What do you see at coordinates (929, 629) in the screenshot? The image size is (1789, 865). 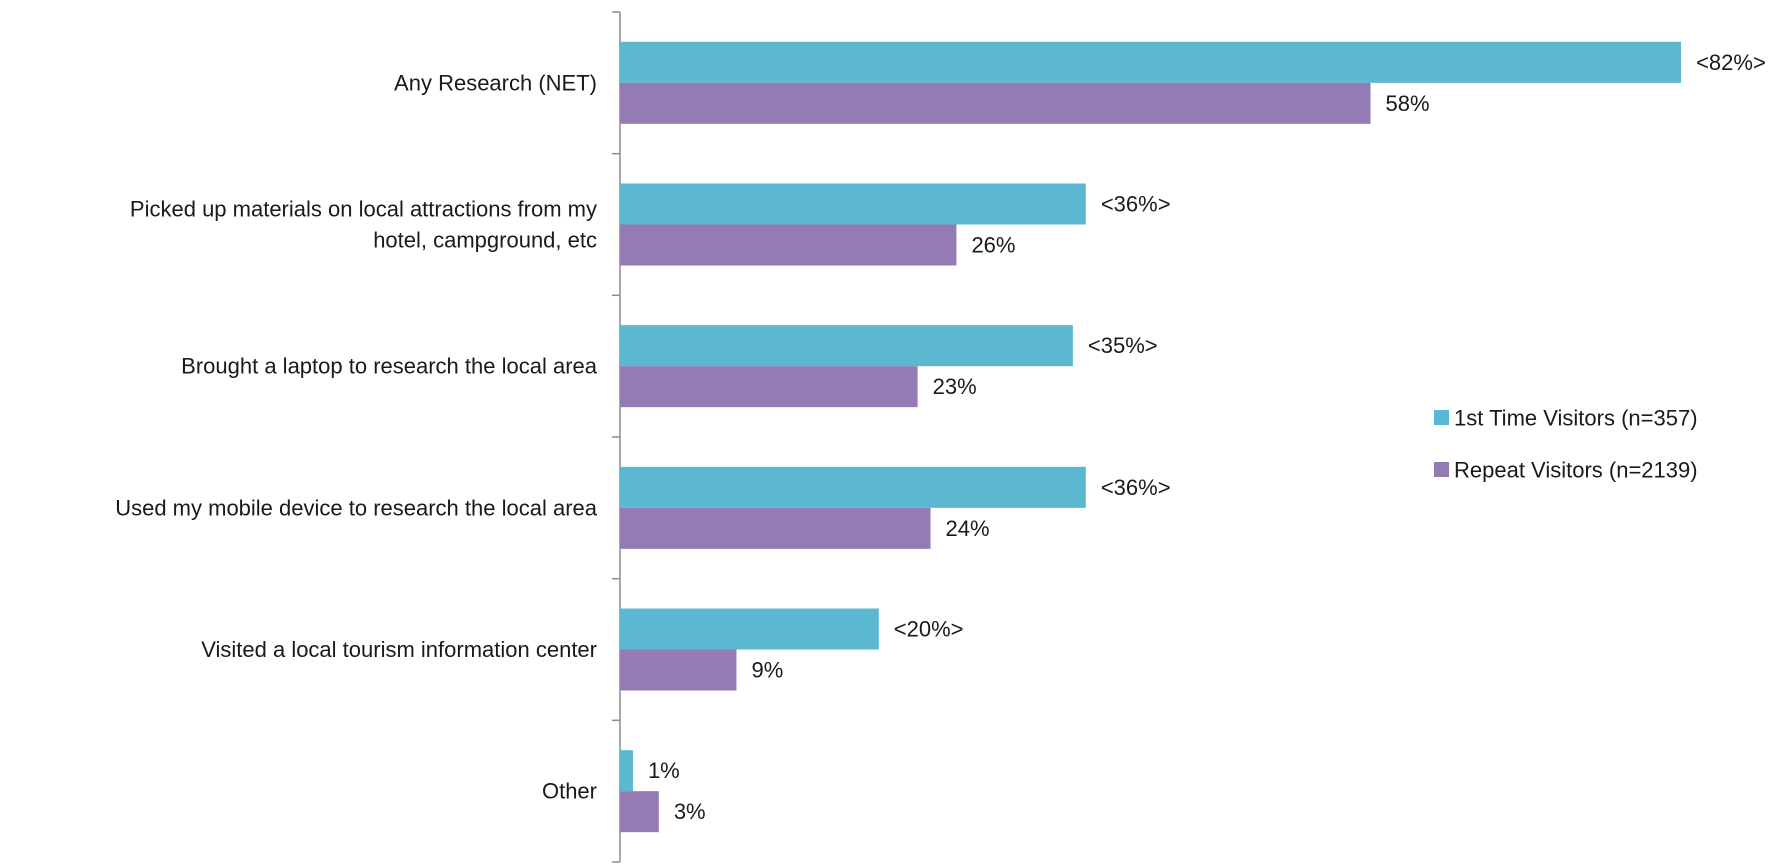 I see `data-label: <20%>` at bounding box center [929, 629].